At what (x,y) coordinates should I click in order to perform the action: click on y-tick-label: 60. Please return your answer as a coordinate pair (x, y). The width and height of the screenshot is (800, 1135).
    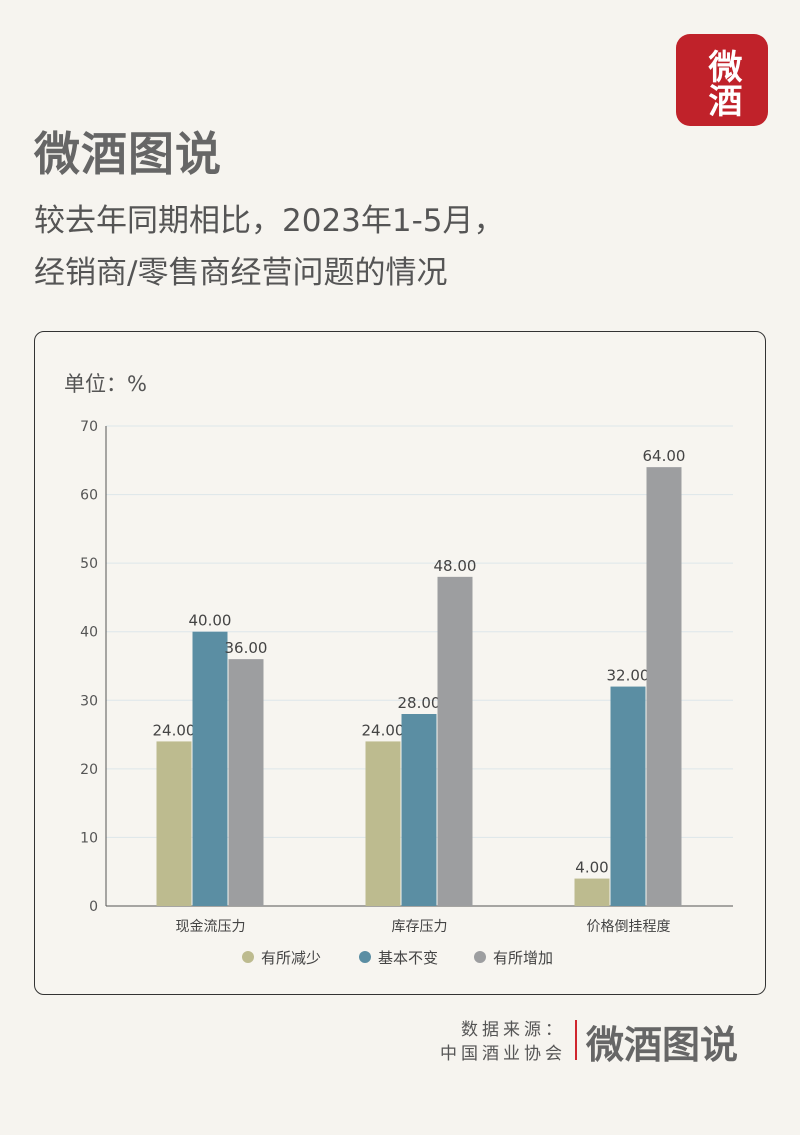
    Looking at the image, I should click on (89, 496).